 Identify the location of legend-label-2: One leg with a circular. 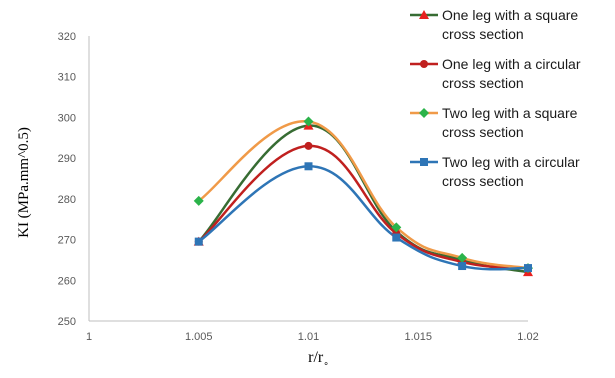
(511, 64).